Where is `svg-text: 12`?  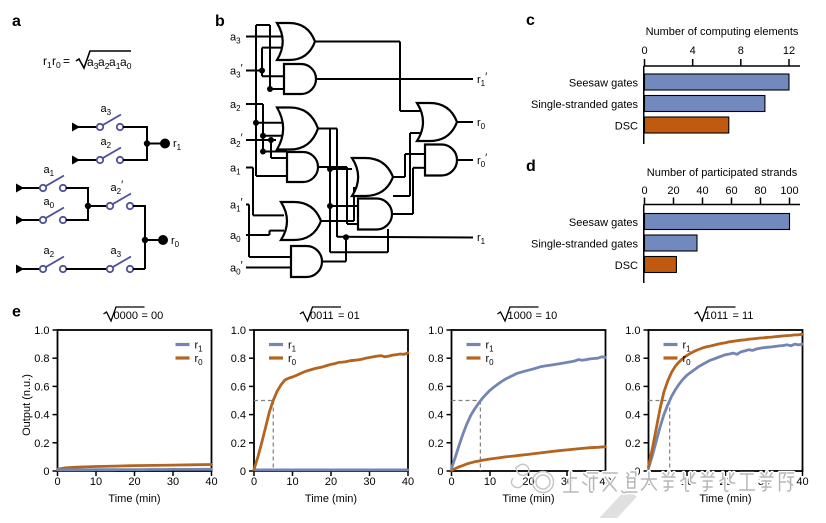
svg-text: 12 is located at coordinates (789, 51).